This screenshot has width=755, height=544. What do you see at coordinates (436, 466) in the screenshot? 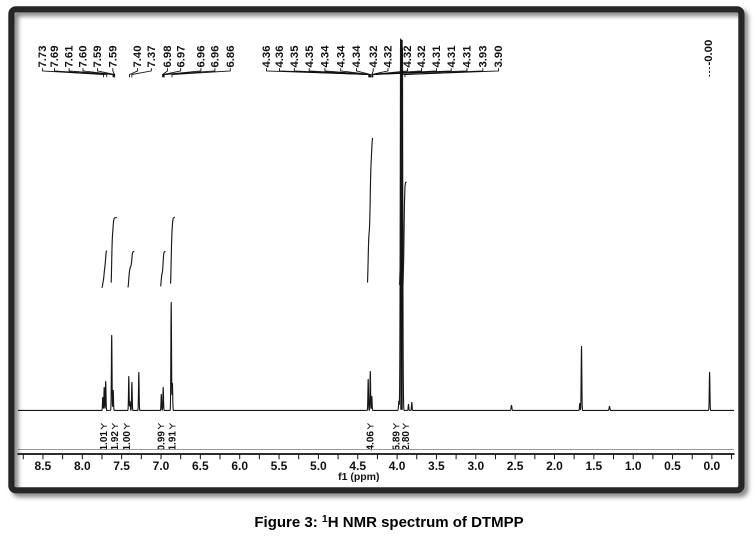
I see `svg-text: 3.5` at bounding box center [436, 466].